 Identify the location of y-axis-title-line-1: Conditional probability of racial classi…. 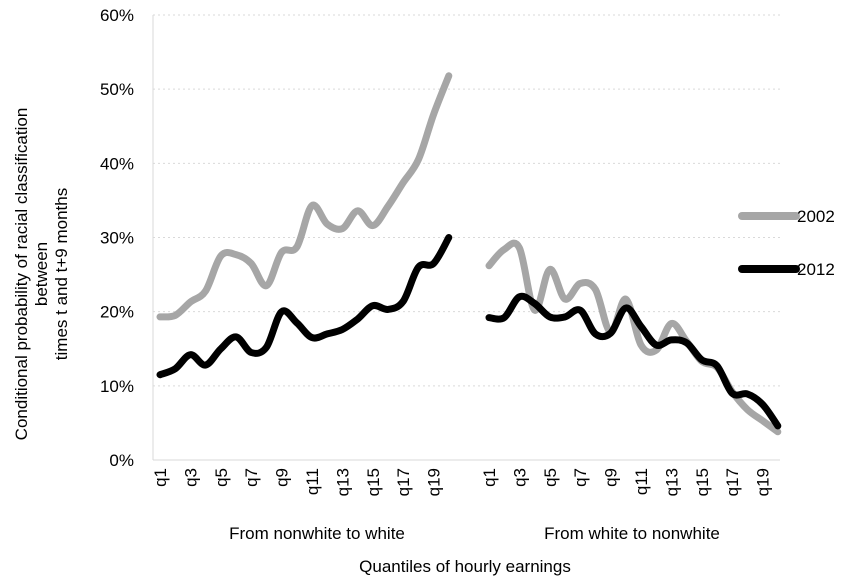
(21, 274).